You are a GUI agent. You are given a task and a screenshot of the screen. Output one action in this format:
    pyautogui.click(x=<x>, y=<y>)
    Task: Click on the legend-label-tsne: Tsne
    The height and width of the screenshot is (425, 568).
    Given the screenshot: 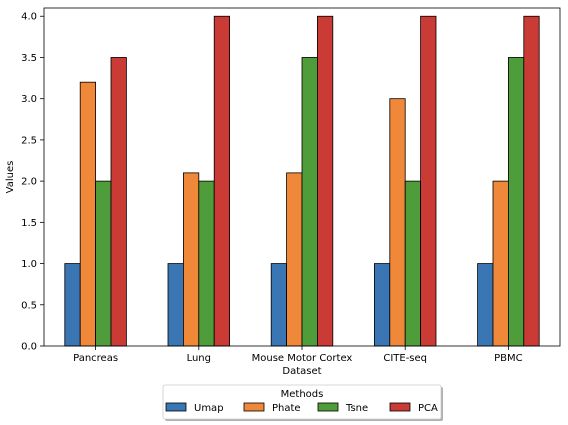 What is the action you would take?
    pyautogui.click(x=356, y=408)
    